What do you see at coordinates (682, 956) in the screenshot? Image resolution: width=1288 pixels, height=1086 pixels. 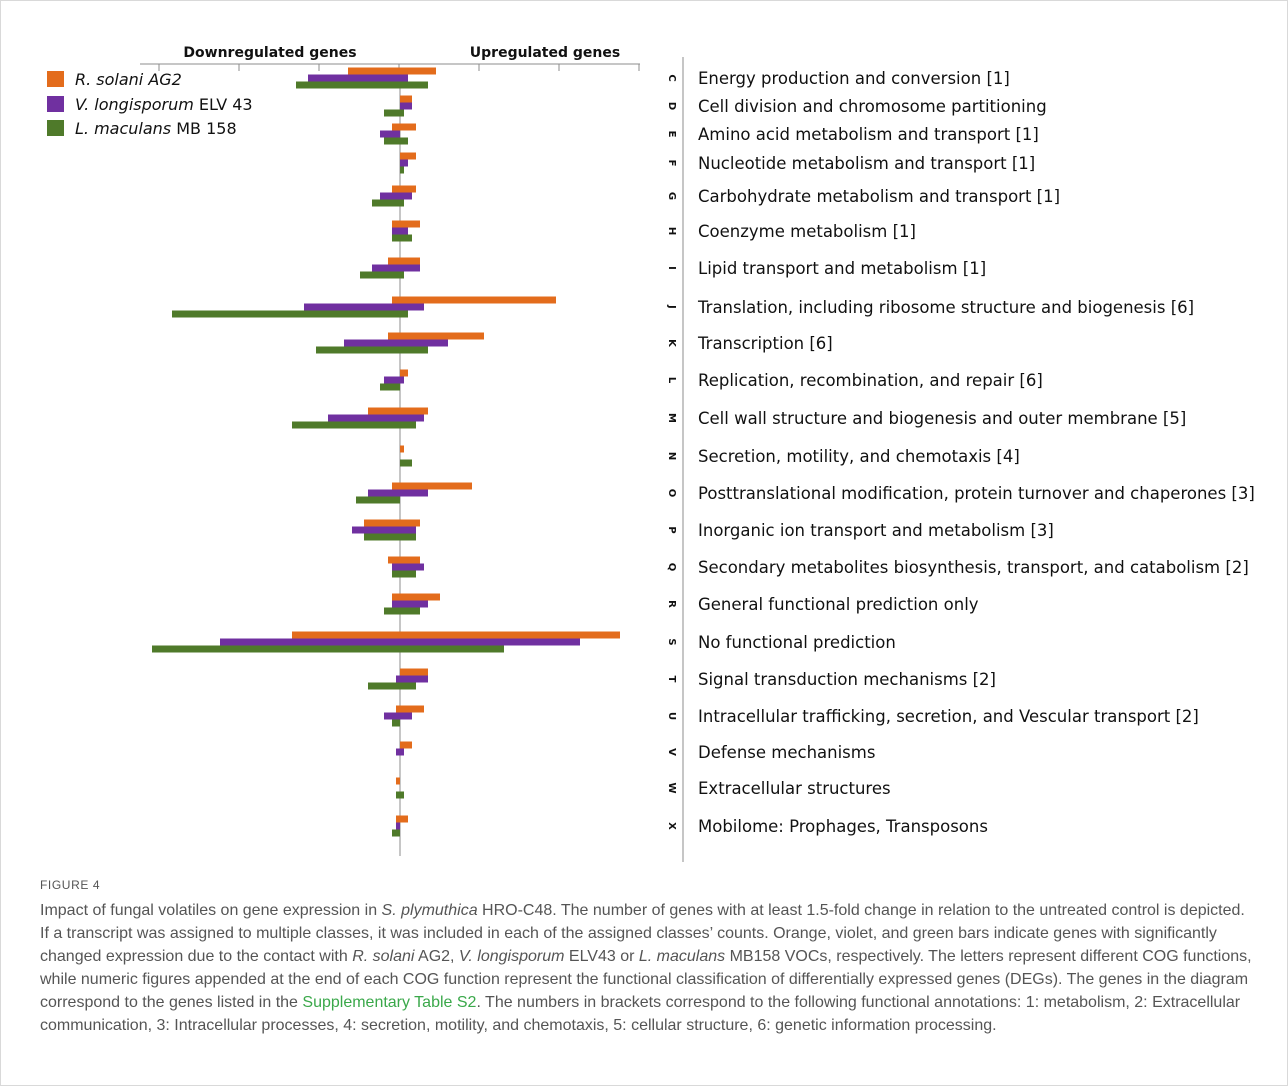 I see `caption-segment: L. maculans` at bounding box center [682, 956].